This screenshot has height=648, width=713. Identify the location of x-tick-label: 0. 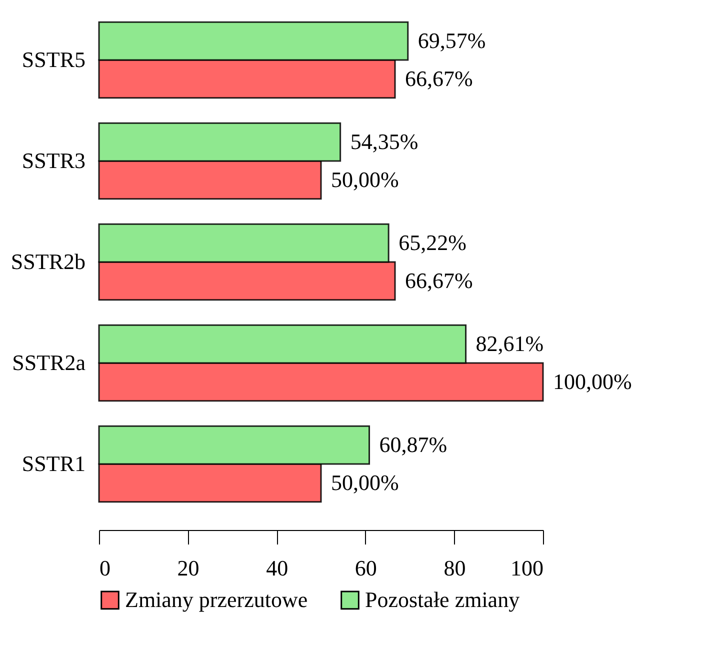
(105, 568).